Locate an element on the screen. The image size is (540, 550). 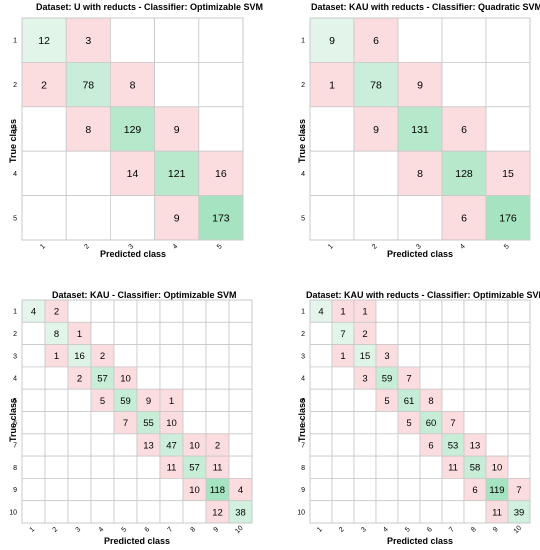
cell-value: 4 is located at coordinates (33, 312).